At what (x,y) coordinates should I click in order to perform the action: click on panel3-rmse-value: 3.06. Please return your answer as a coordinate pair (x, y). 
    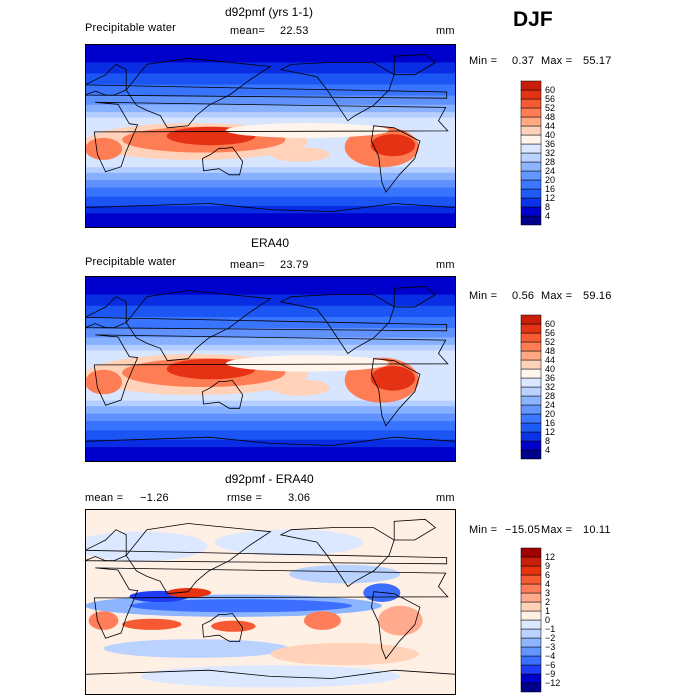
    Looking at the image, I should click on (299, 498).